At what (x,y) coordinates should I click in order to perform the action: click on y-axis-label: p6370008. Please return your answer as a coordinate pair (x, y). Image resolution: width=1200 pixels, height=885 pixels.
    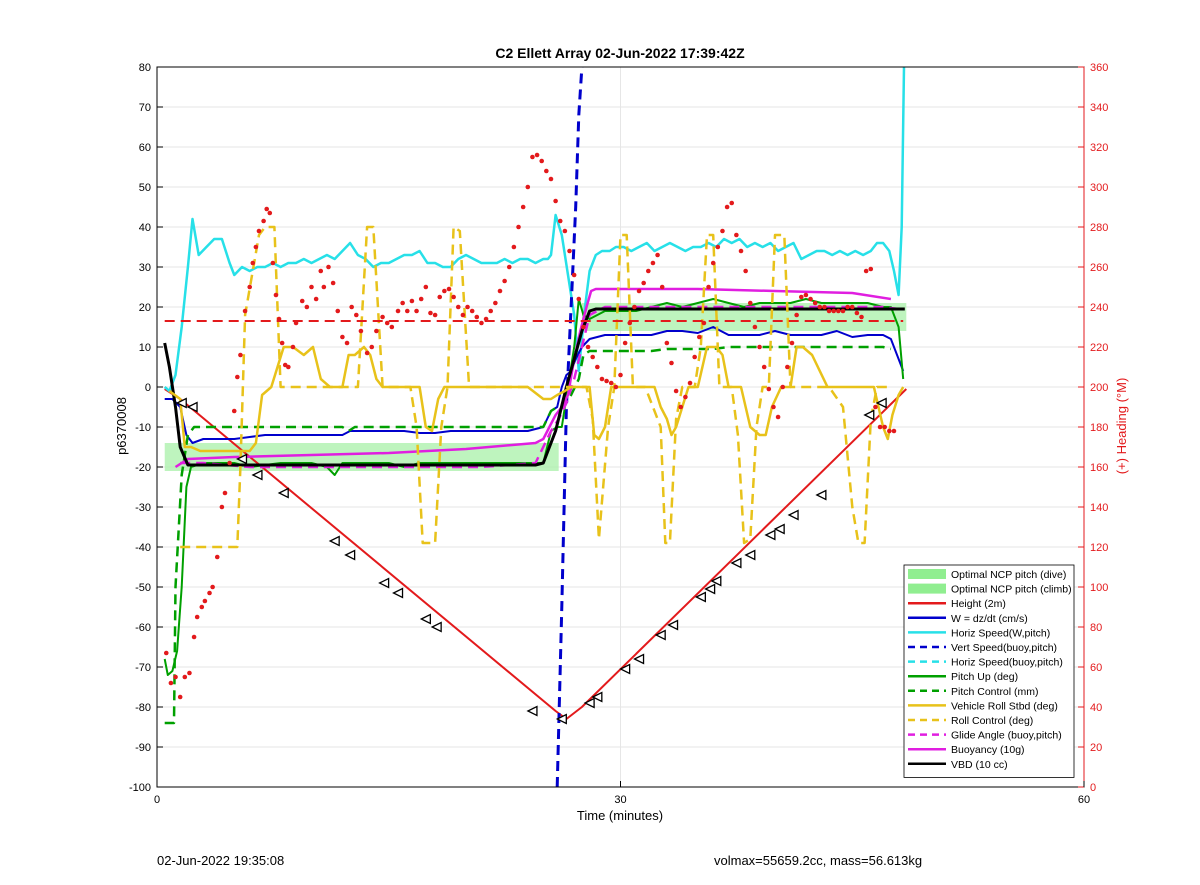
    Looking at the image, I should click on (121, 426).